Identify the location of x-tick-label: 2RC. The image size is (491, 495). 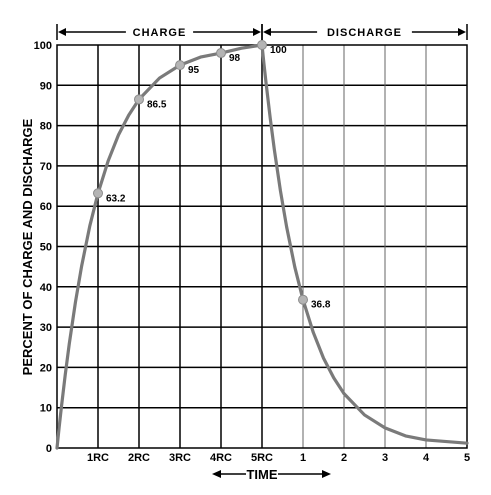
(139, 458).